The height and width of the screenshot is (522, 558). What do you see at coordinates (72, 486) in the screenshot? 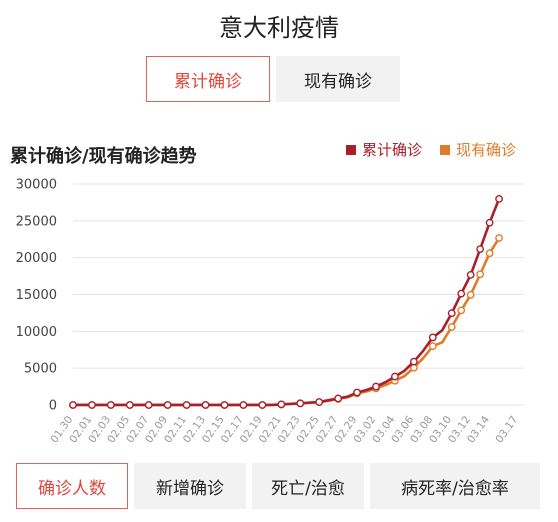
I see `confirmed-count-button: 确诊人数` at bounding box center [72, 486].